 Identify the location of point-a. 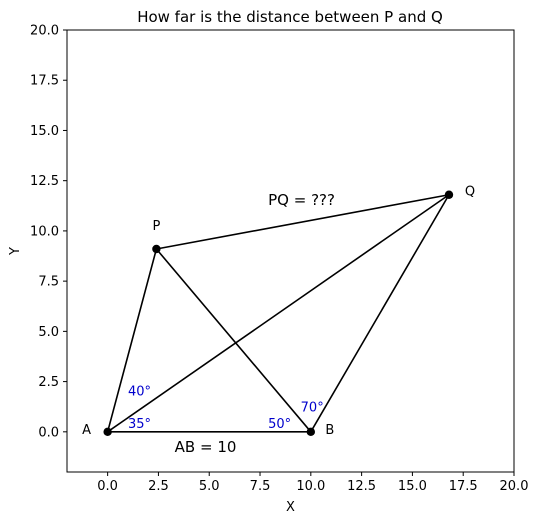
(107, 432).